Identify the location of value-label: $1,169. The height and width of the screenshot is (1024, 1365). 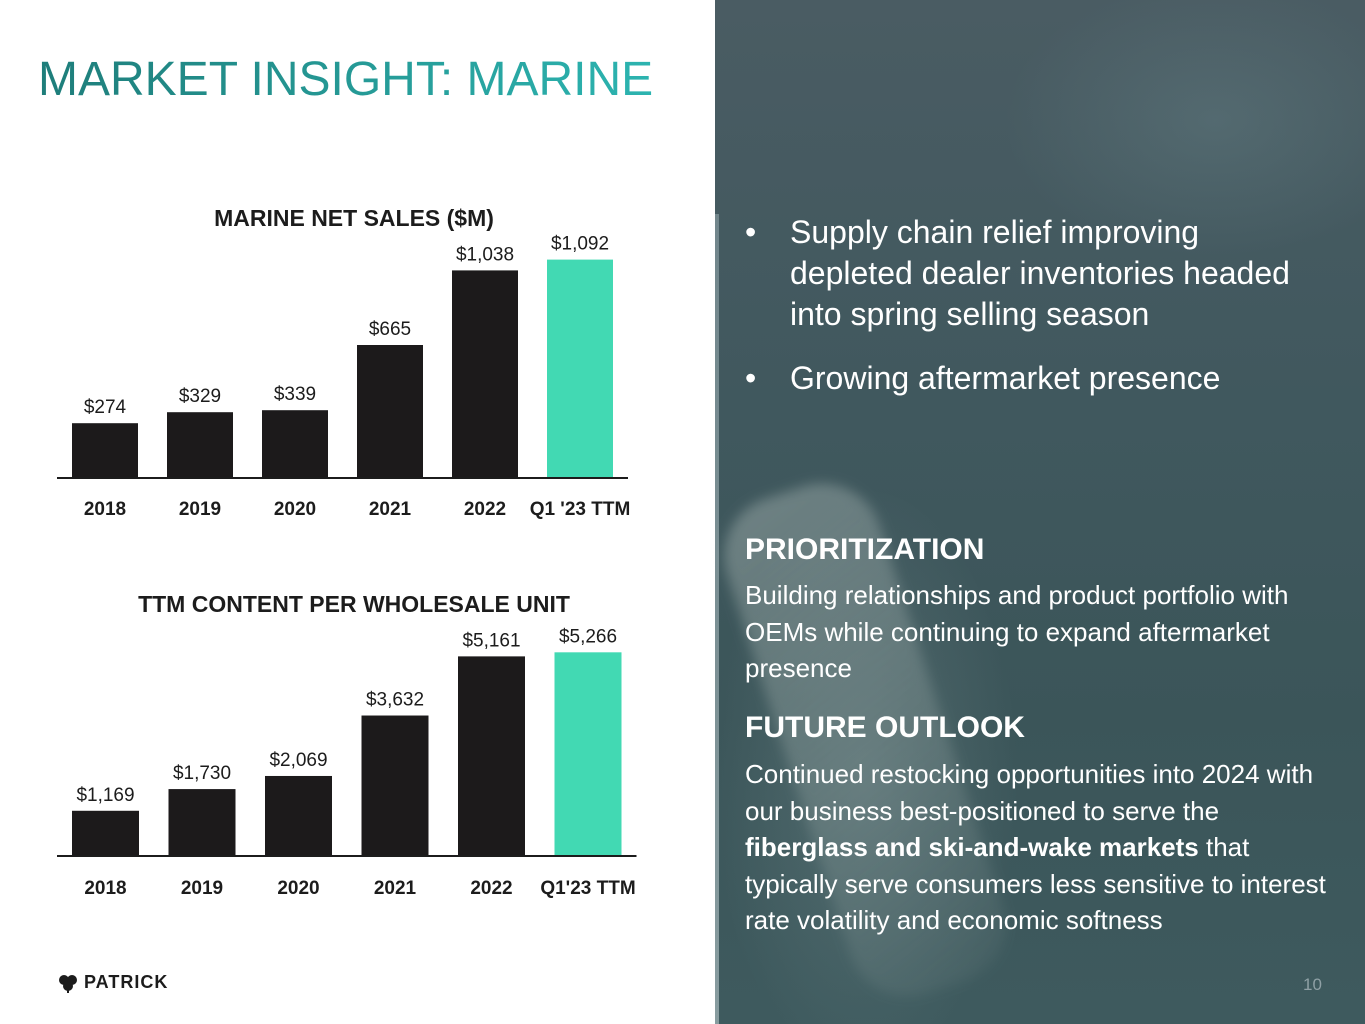
(105, 795).